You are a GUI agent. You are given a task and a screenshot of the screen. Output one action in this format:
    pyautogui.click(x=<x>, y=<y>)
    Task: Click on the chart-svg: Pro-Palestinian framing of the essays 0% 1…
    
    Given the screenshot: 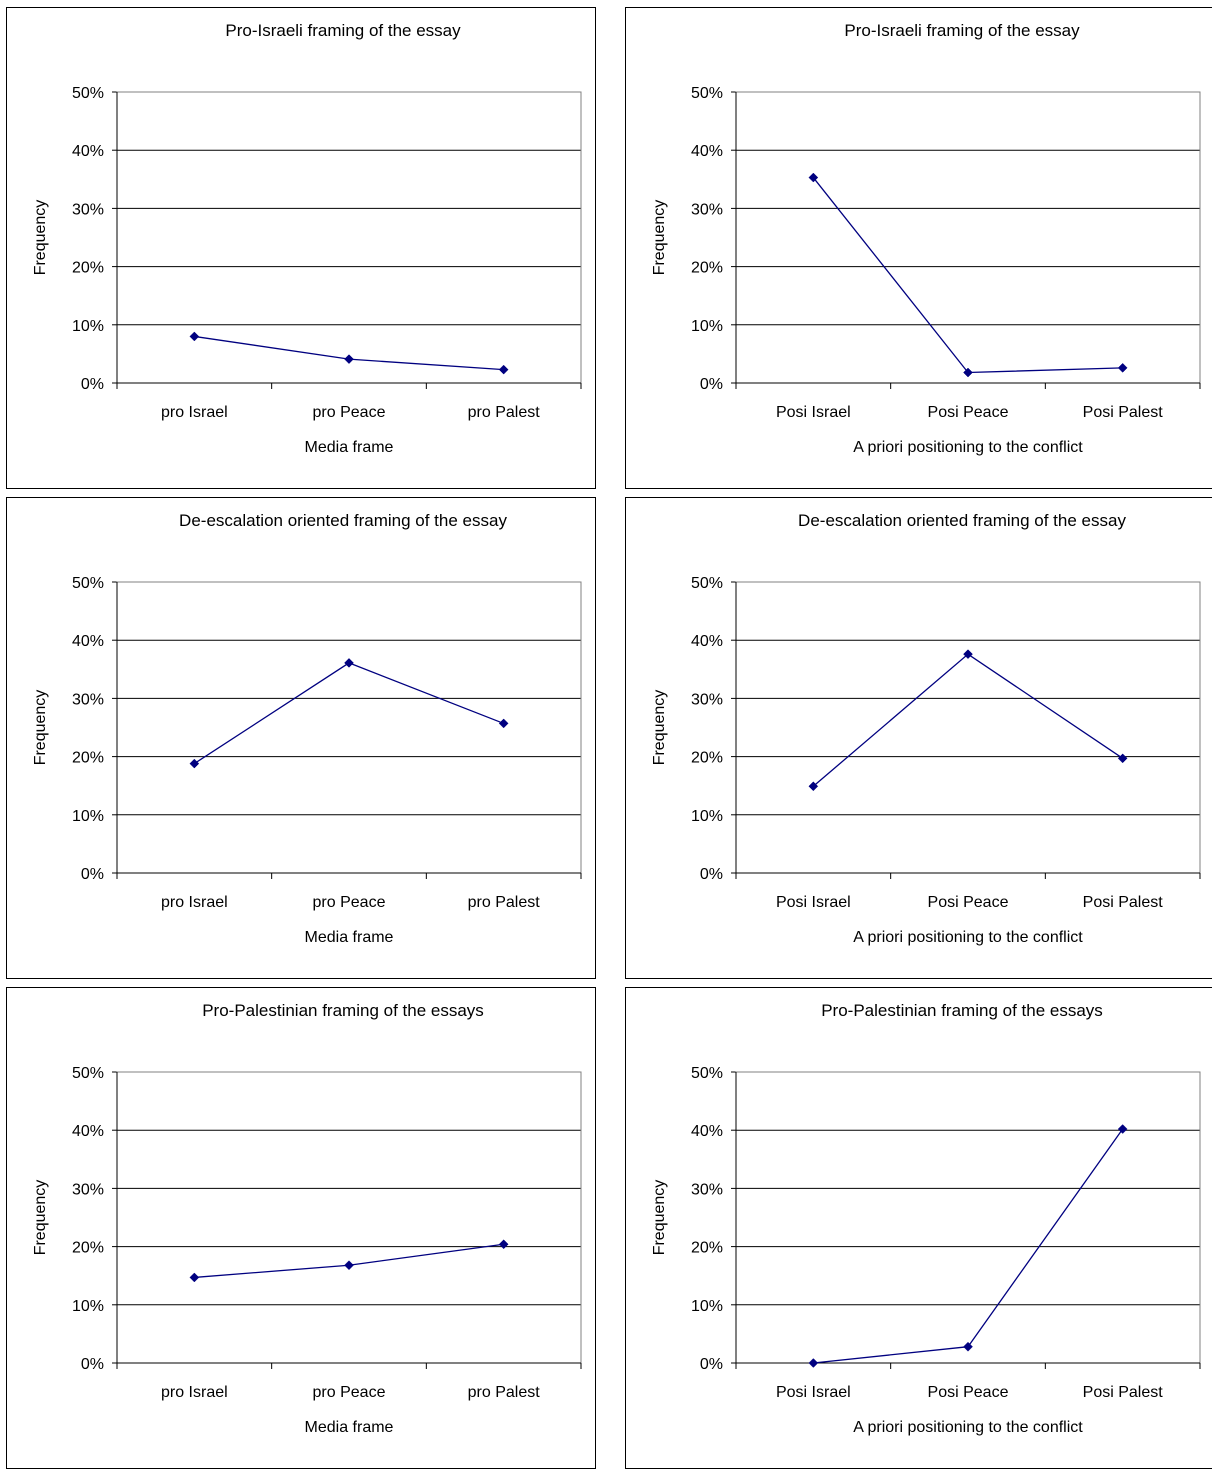 What is the action you would take?
    pyautogui.click(x=926, y=1218)
    